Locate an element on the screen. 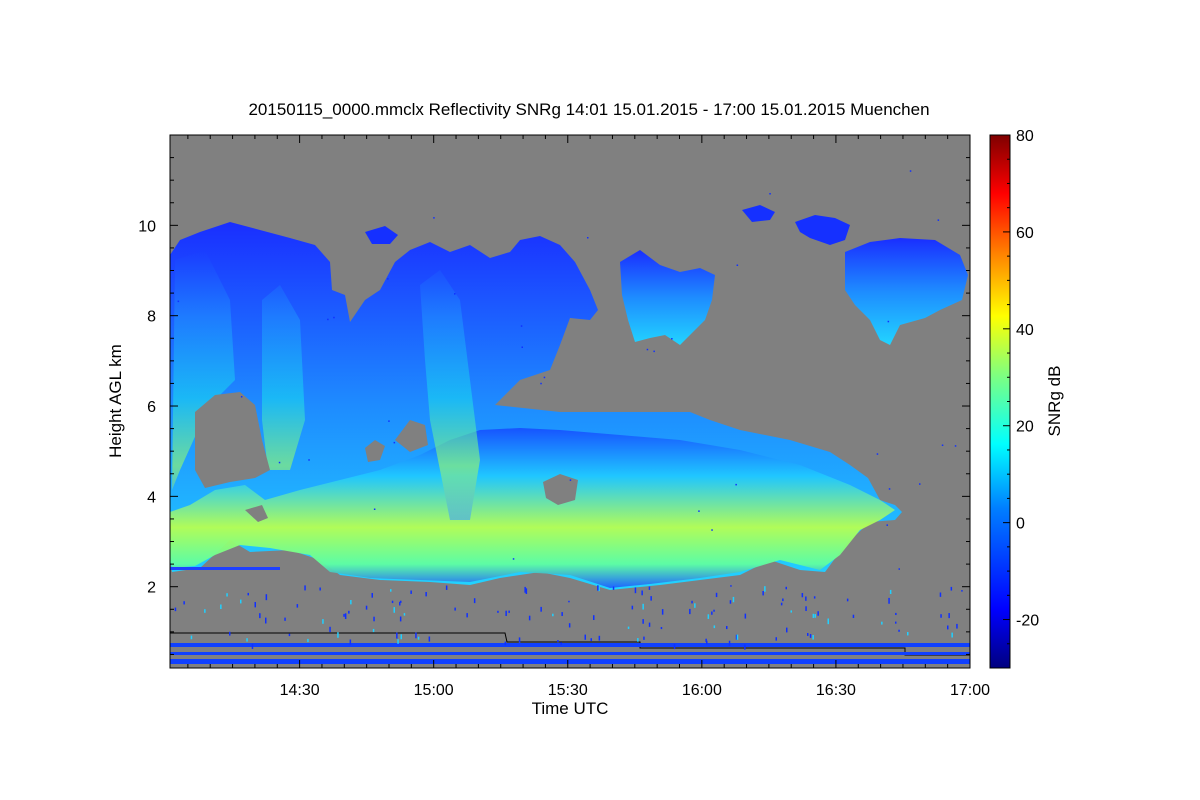 This screenshot has height=800, width=1200. x-tick-label: 15:30 is located at coordinates (568, 690).